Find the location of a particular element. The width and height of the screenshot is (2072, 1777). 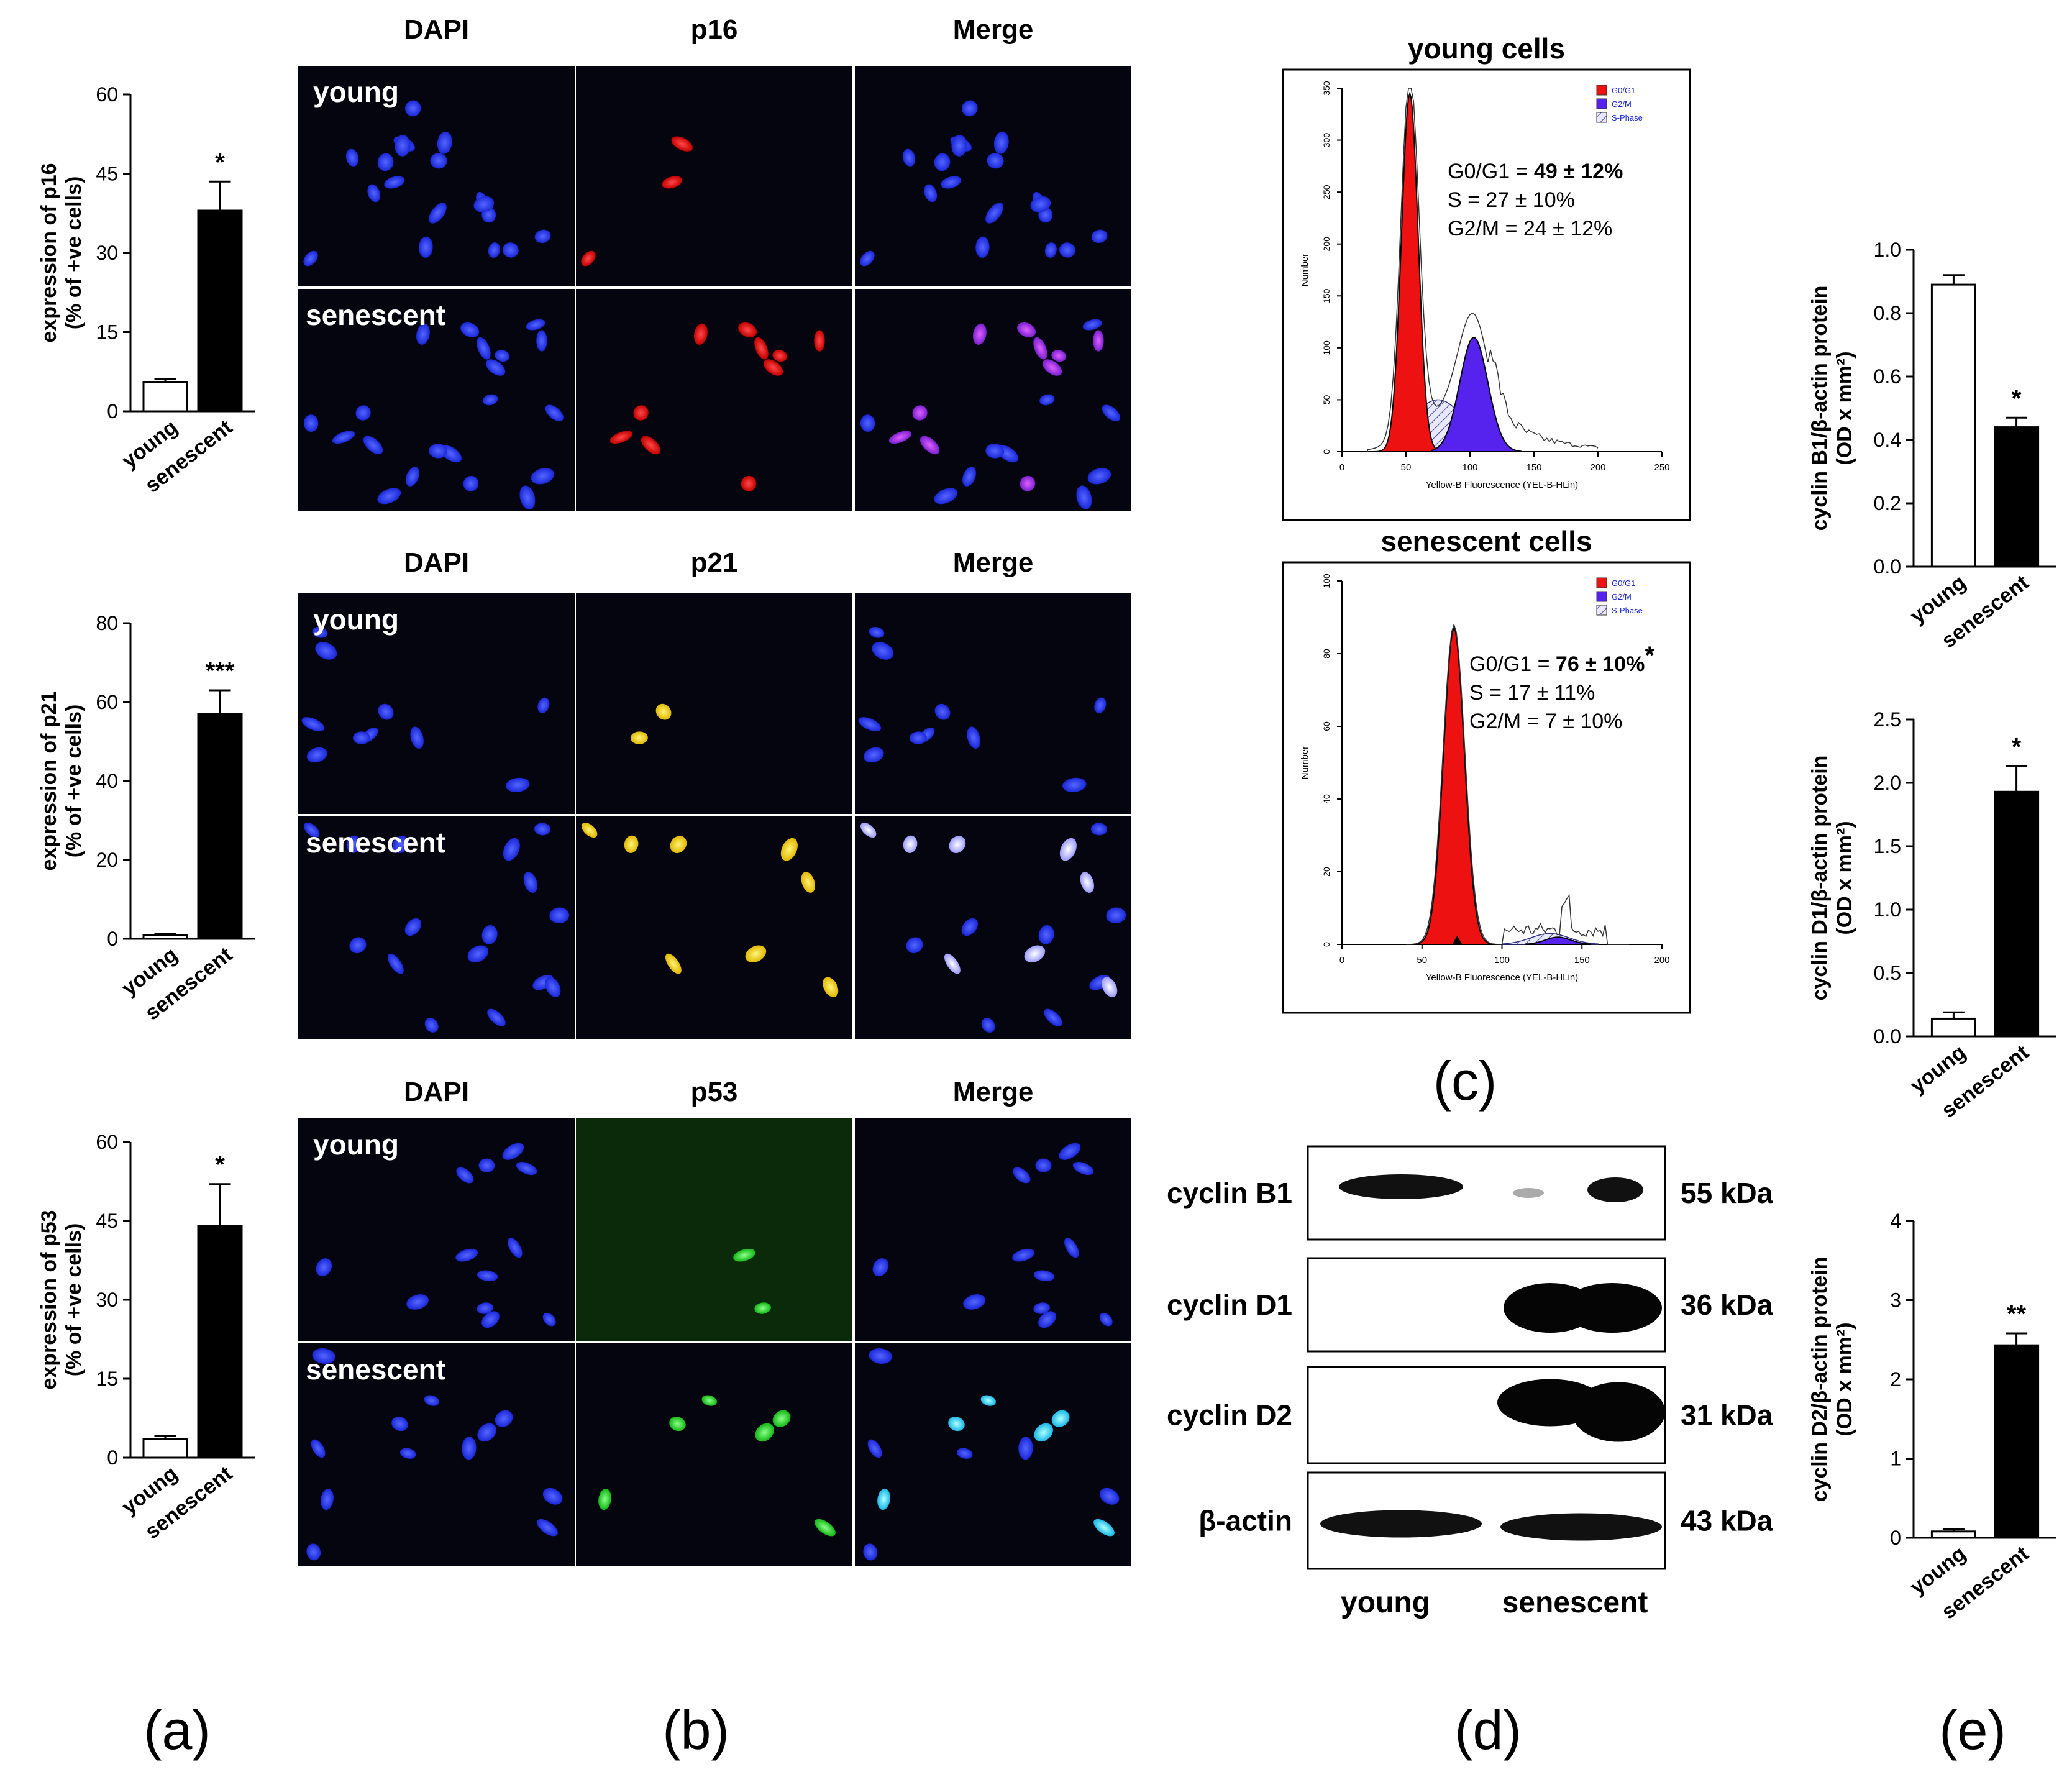

stat-label: G0/G1 = is located at coordinates (1513, 664).